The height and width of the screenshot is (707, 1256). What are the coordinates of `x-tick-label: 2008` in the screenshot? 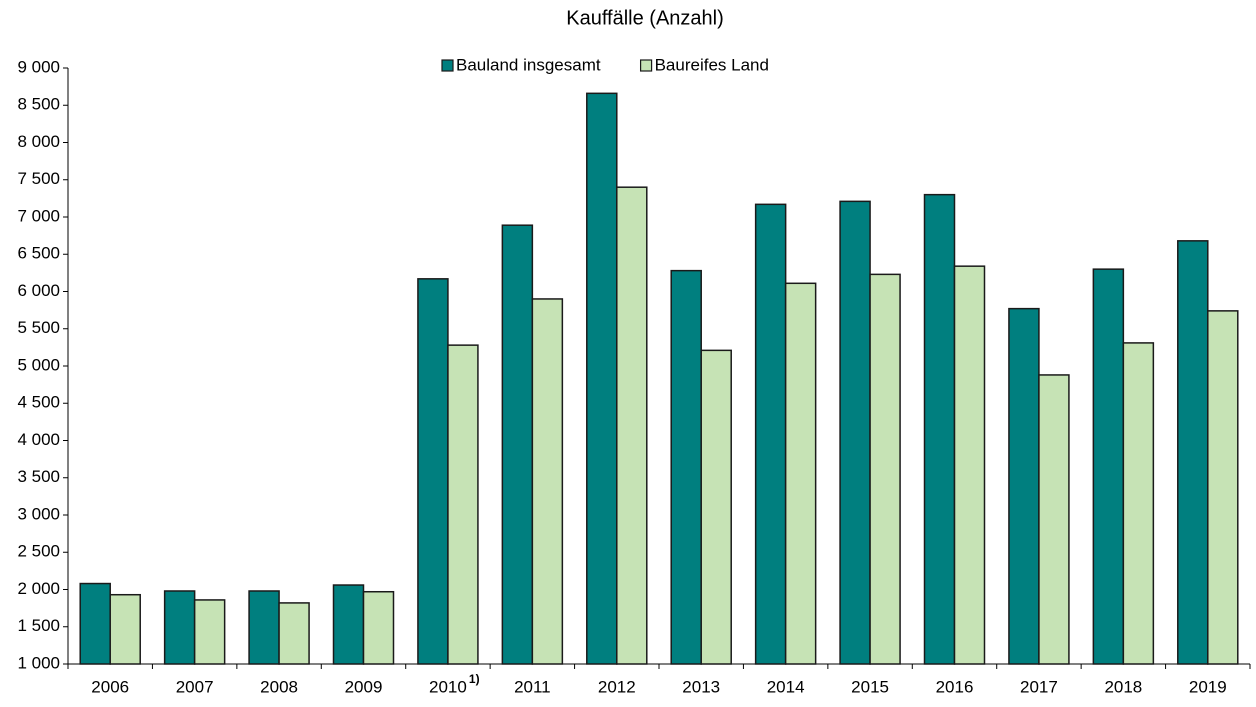 It's located at (279, 686).